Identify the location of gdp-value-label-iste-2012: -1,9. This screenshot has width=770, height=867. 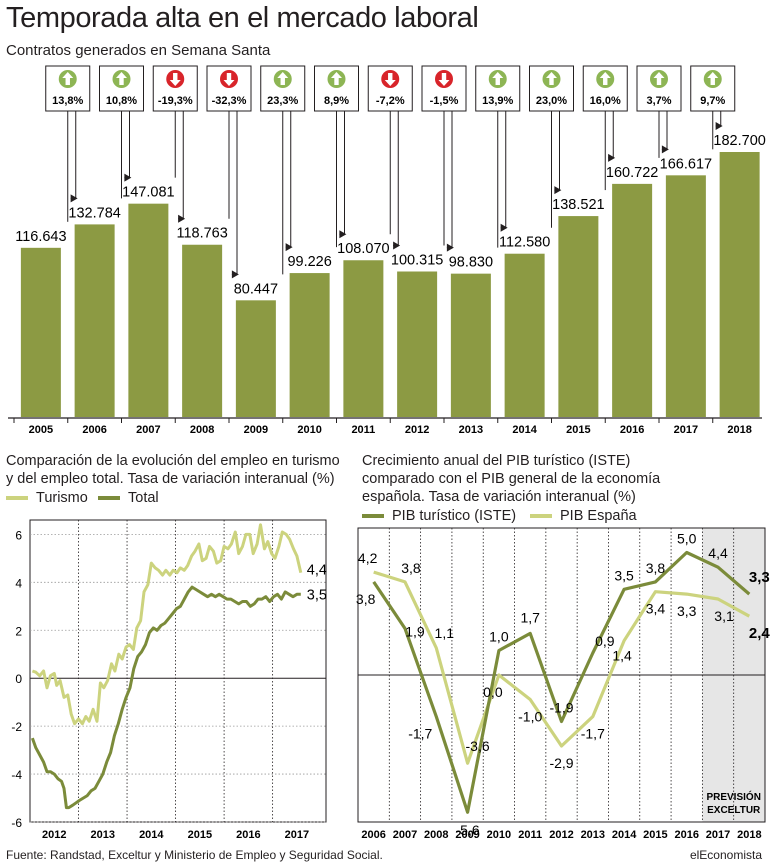
(561, 708).